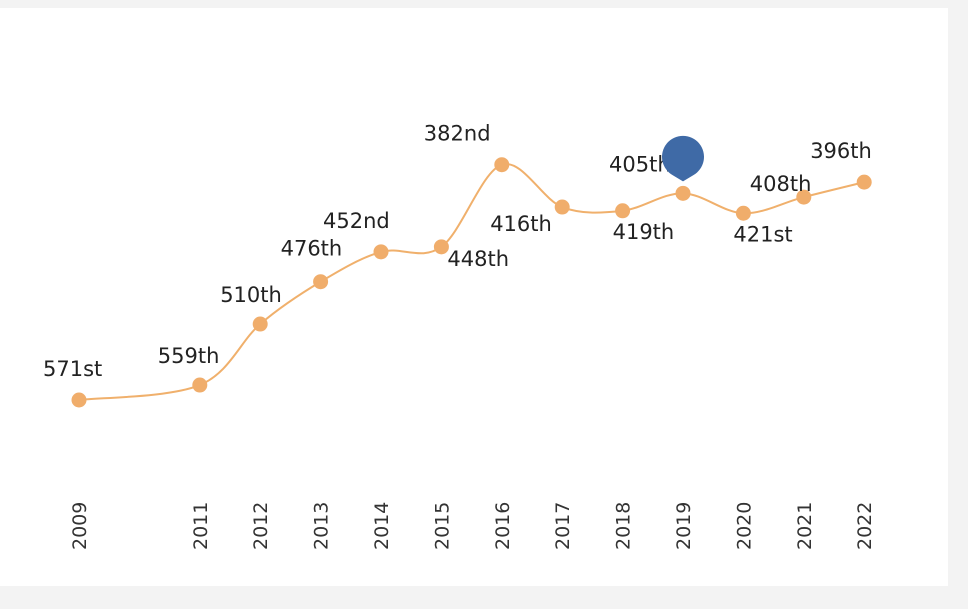 This screenshot has width=968, height=609. I want to click on data-point-2021, so click(804, 197).